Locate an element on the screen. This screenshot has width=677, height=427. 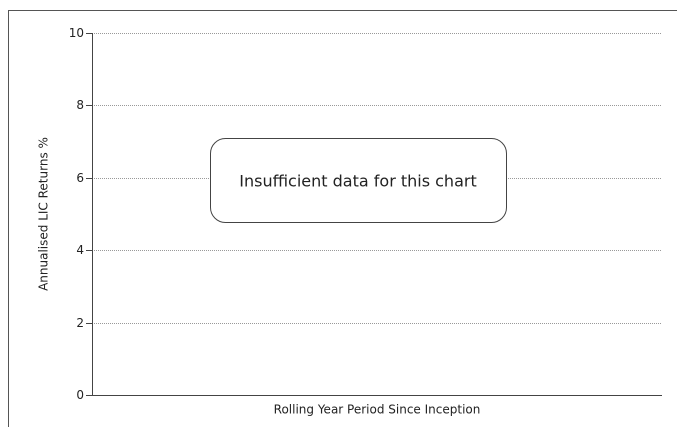
y-tick-label: 4 is located at coordinates (80, 250).